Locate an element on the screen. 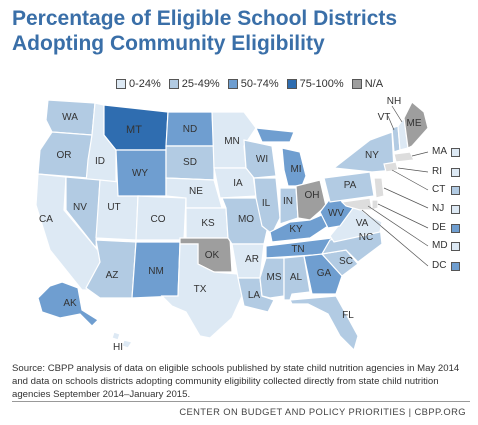  label-ma: MA is located at coordinates (439, 151).